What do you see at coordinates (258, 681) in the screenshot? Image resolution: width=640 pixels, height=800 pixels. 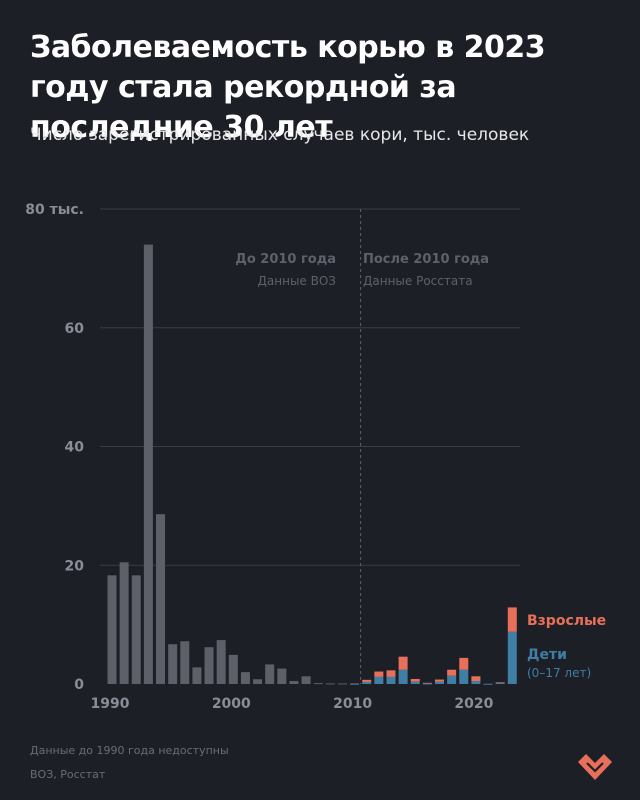 I see `bar-who-2002` at bounding box center [258, 681].